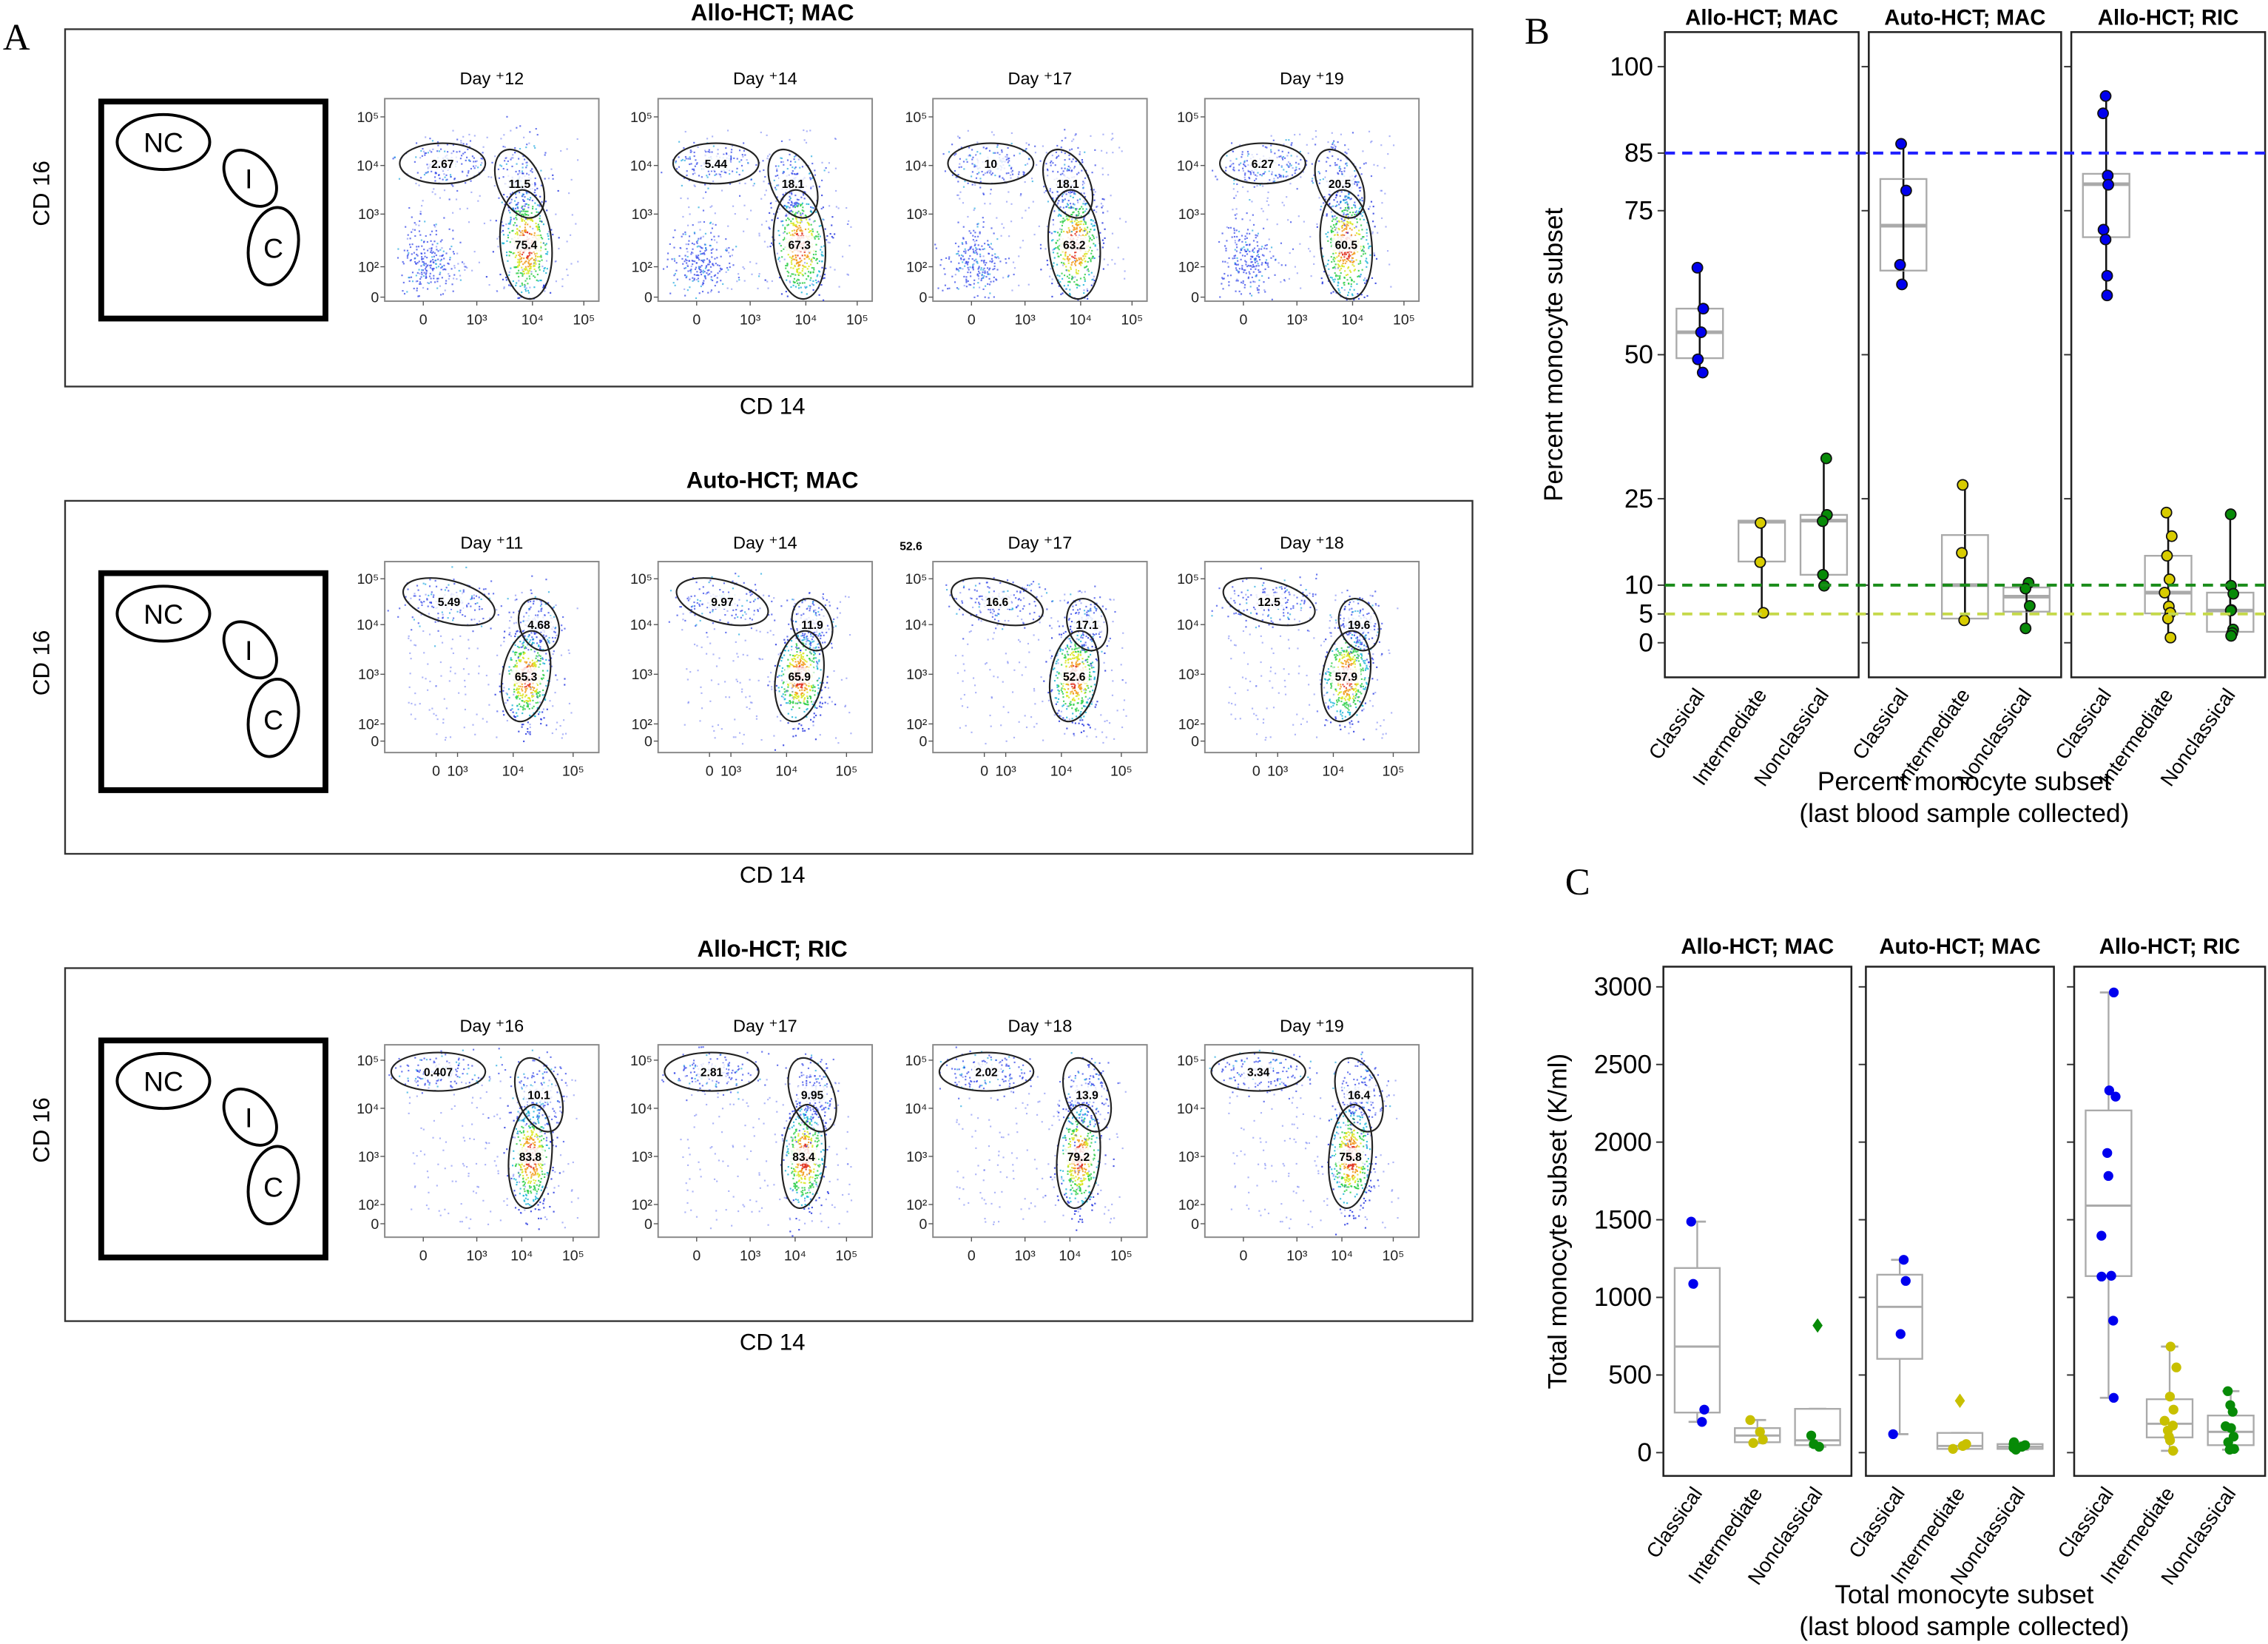 This screenshot has height=1644, width=2268. Describe the element at coordinates (1067, 184) in the screenshot. I see `gate-value-i: 18.1` at that location.